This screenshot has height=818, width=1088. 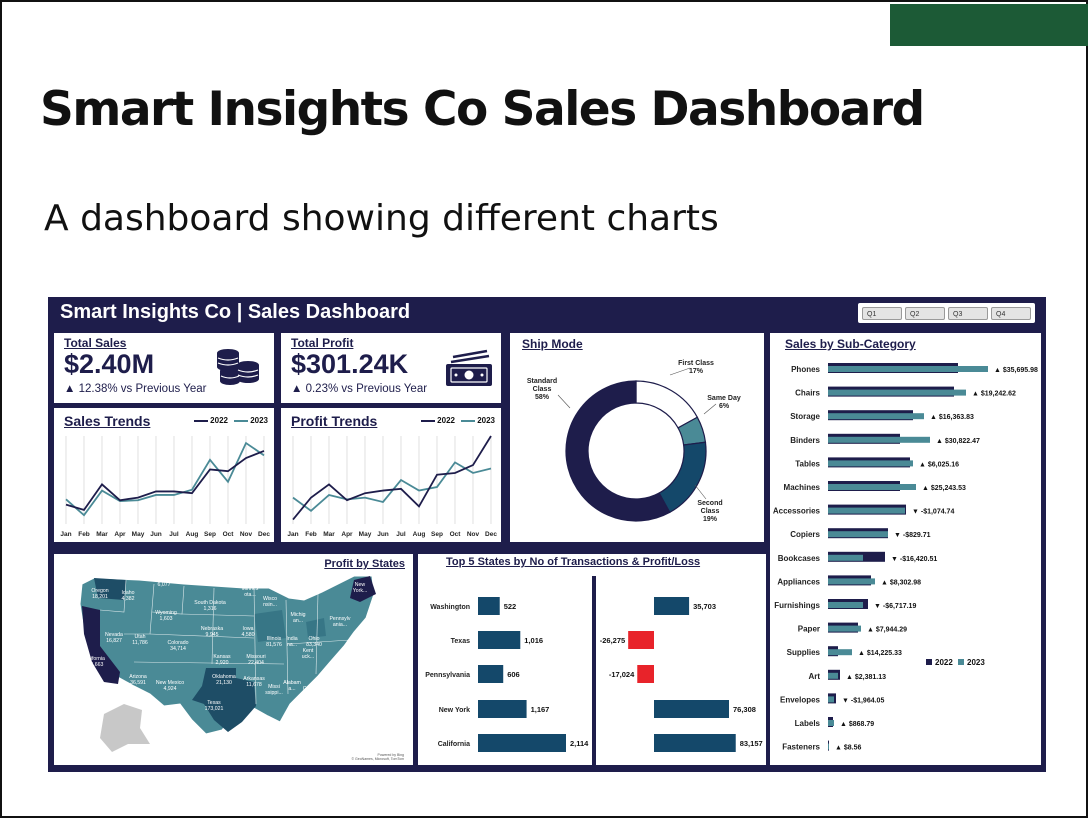 What do you see at coordinates (882, 313) in the screenshot?
I see `filter-q1-button: Q1` at bounding box center [882, 313].